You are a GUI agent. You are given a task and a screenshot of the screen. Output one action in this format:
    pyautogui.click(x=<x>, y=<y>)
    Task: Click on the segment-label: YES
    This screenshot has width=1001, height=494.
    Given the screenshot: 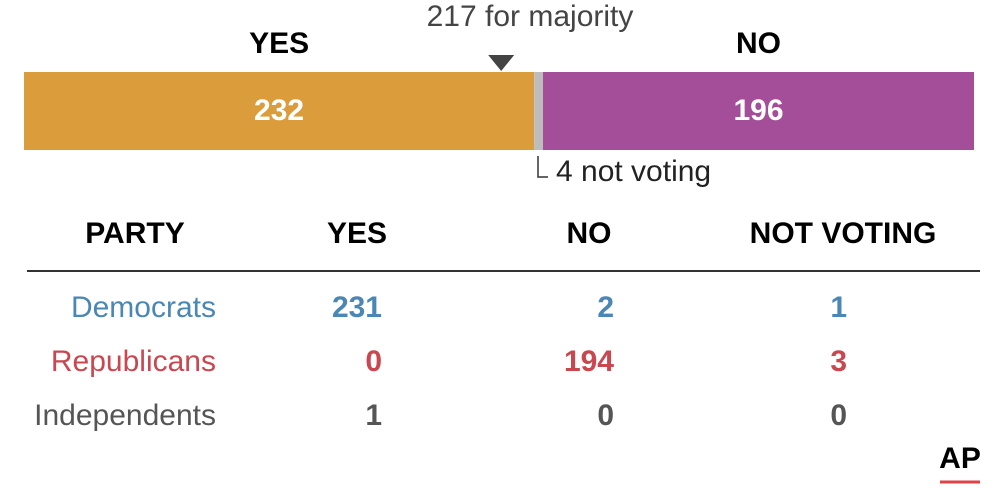 What is the action you would take?
    pyautogui.click(x=279, y=43)
    